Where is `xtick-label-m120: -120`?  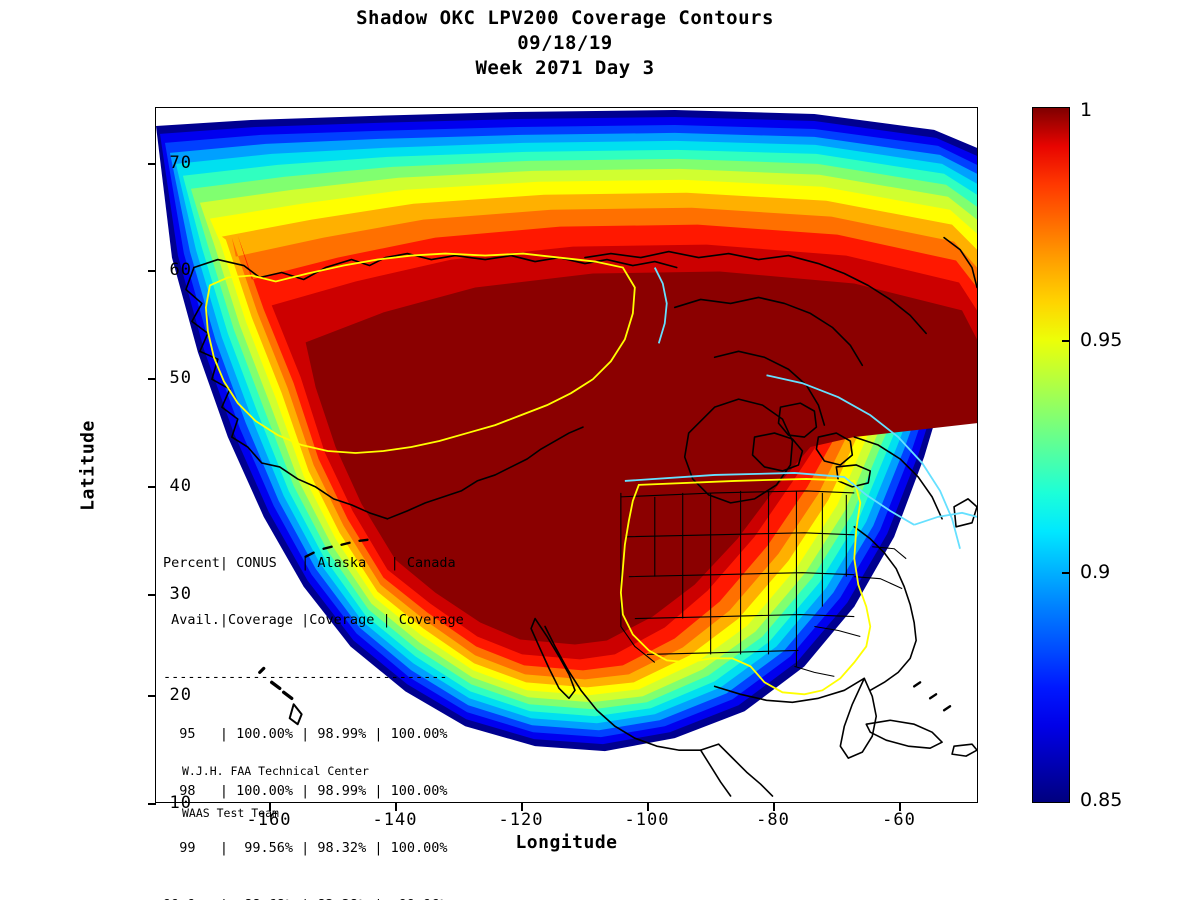 xtick-label-m120: -120 is located at coordinates (521, 820).